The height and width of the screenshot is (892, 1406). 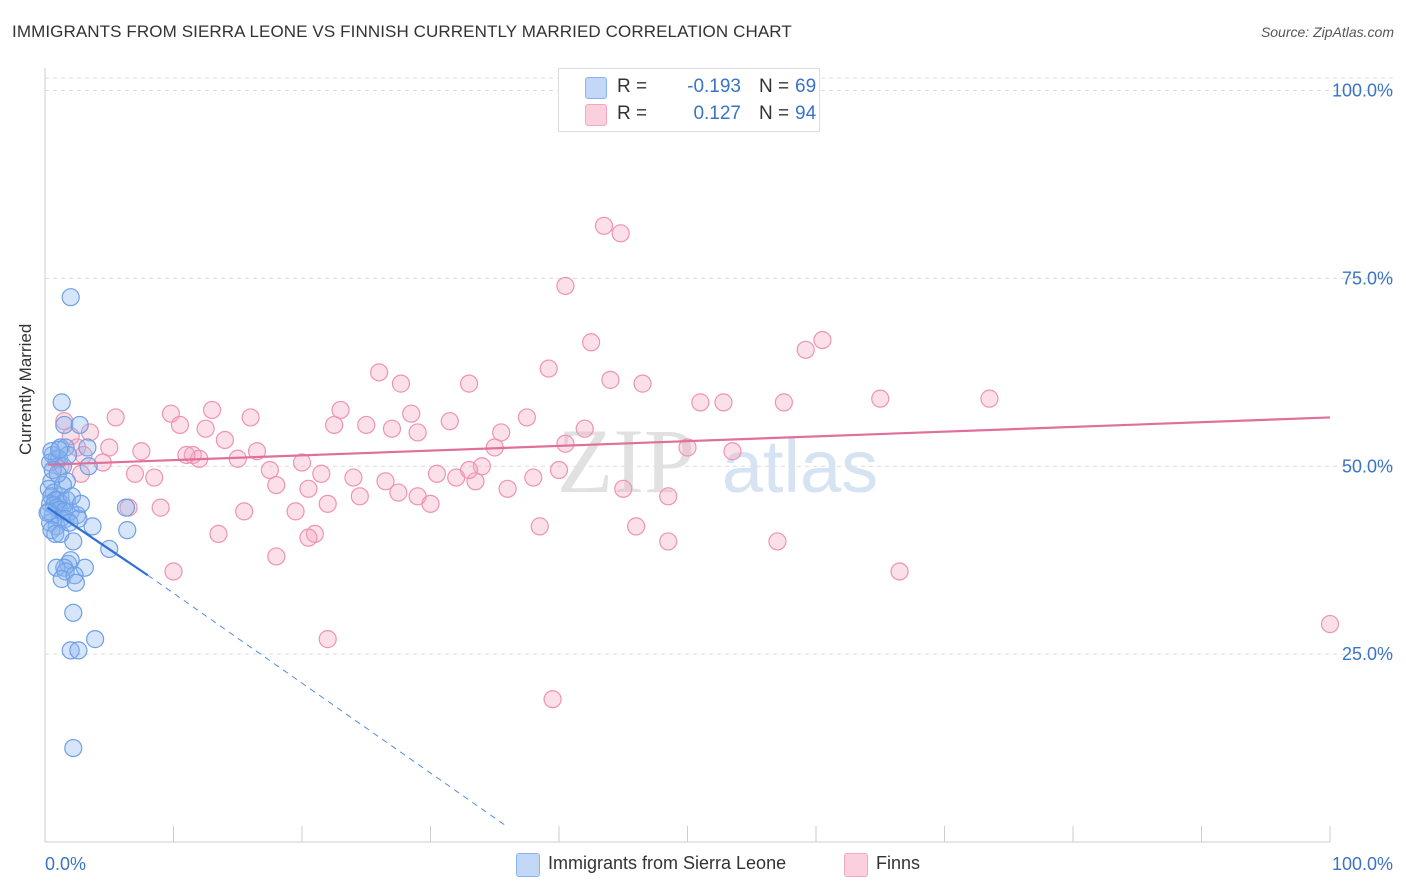 What do you see at coordinates (714, 86) in the screenshot?
I see `r-value: -0.193` at bounding box center [714, 86].